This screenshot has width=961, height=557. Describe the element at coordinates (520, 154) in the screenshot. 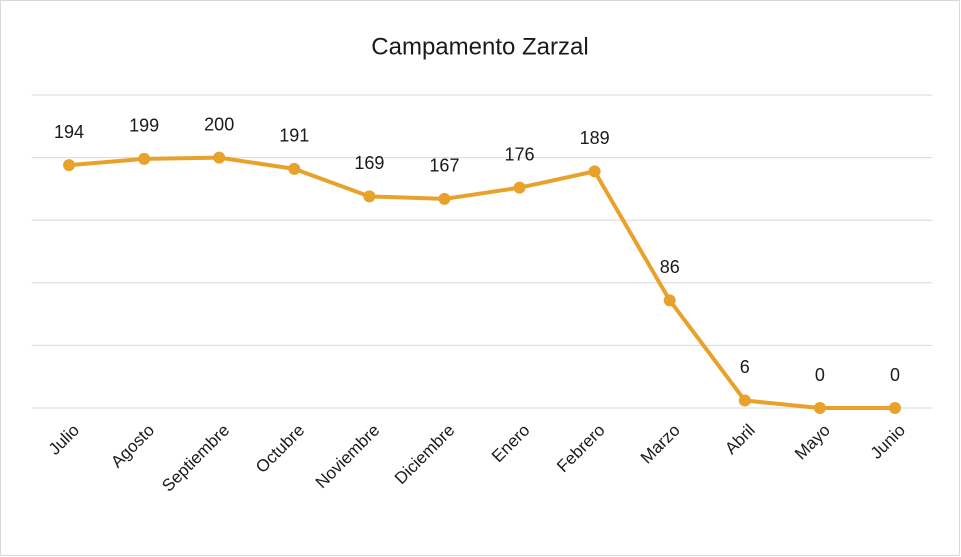

I see `data-label: 176` at that location.